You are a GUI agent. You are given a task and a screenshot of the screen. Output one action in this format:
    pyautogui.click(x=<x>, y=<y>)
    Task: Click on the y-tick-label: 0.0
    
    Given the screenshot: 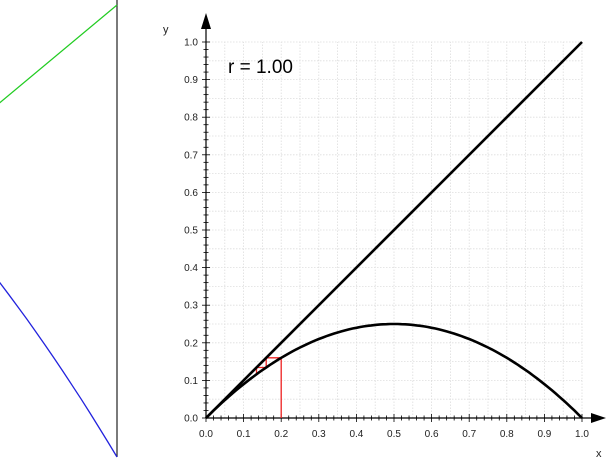 What is the action you would take?
    pyautogui.click(x=191, y=419)
    